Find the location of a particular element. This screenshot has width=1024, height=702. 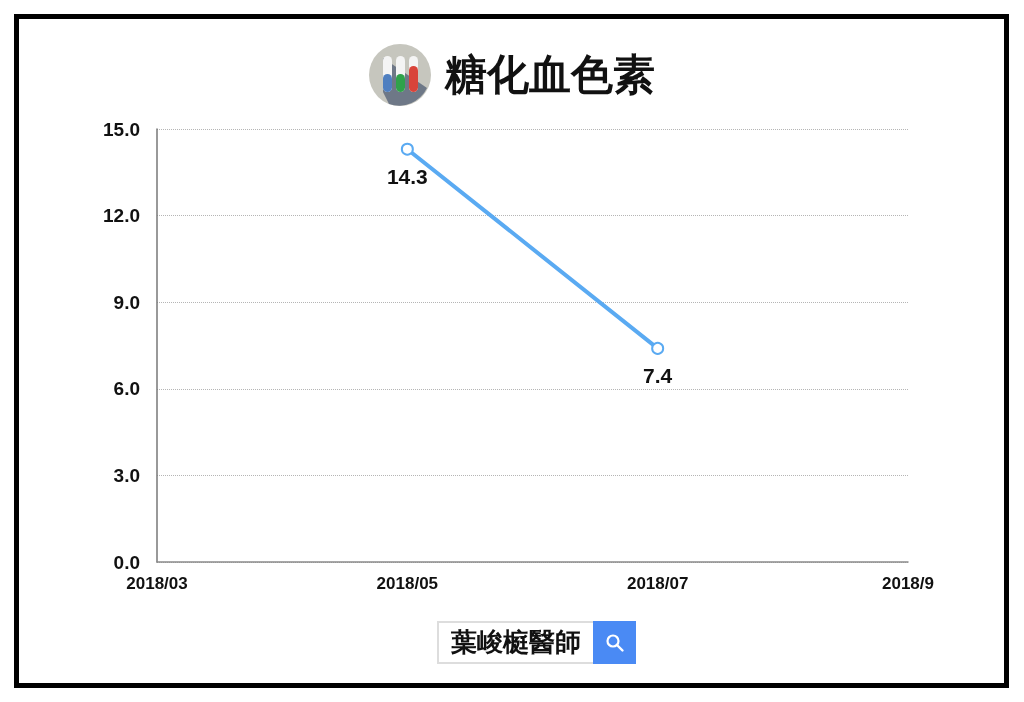

y-tick-label: 0.0 is located at coordinates (126, 562).